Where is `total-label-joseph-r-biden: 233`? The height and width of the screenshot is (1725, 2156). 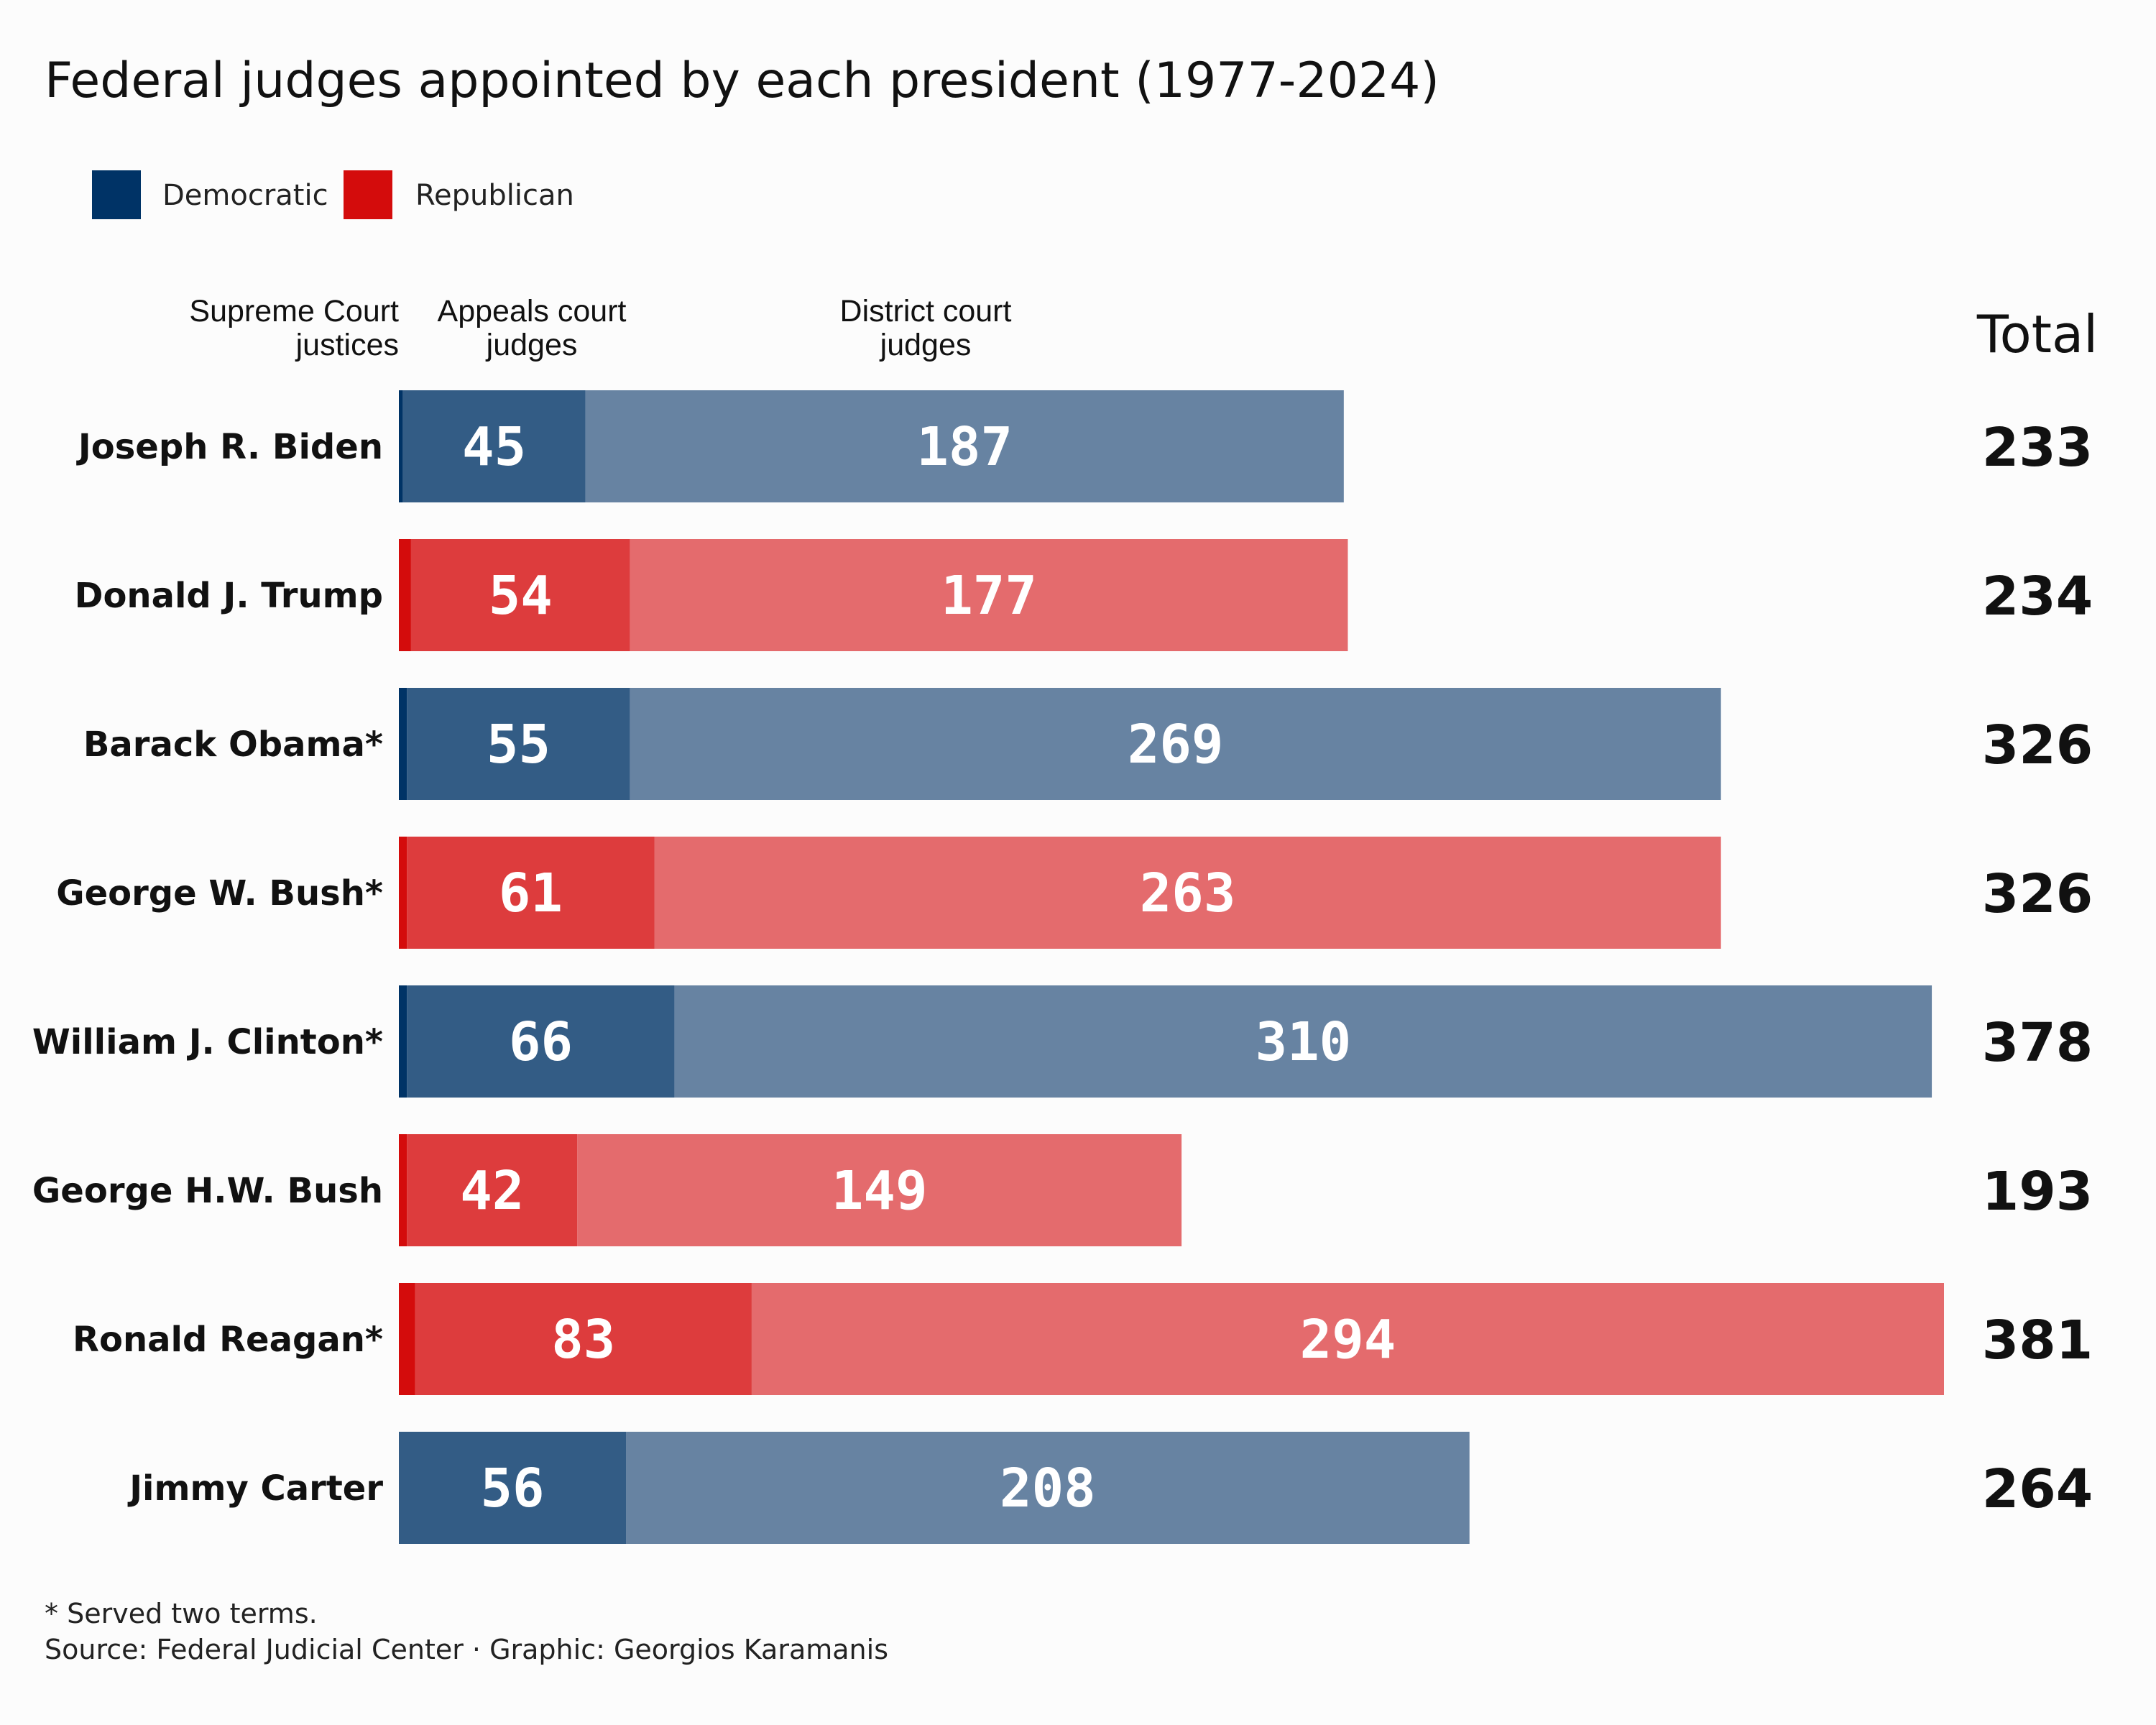 total-label-joseph-r-biden: 233 is located at coordinates (2038, 448).